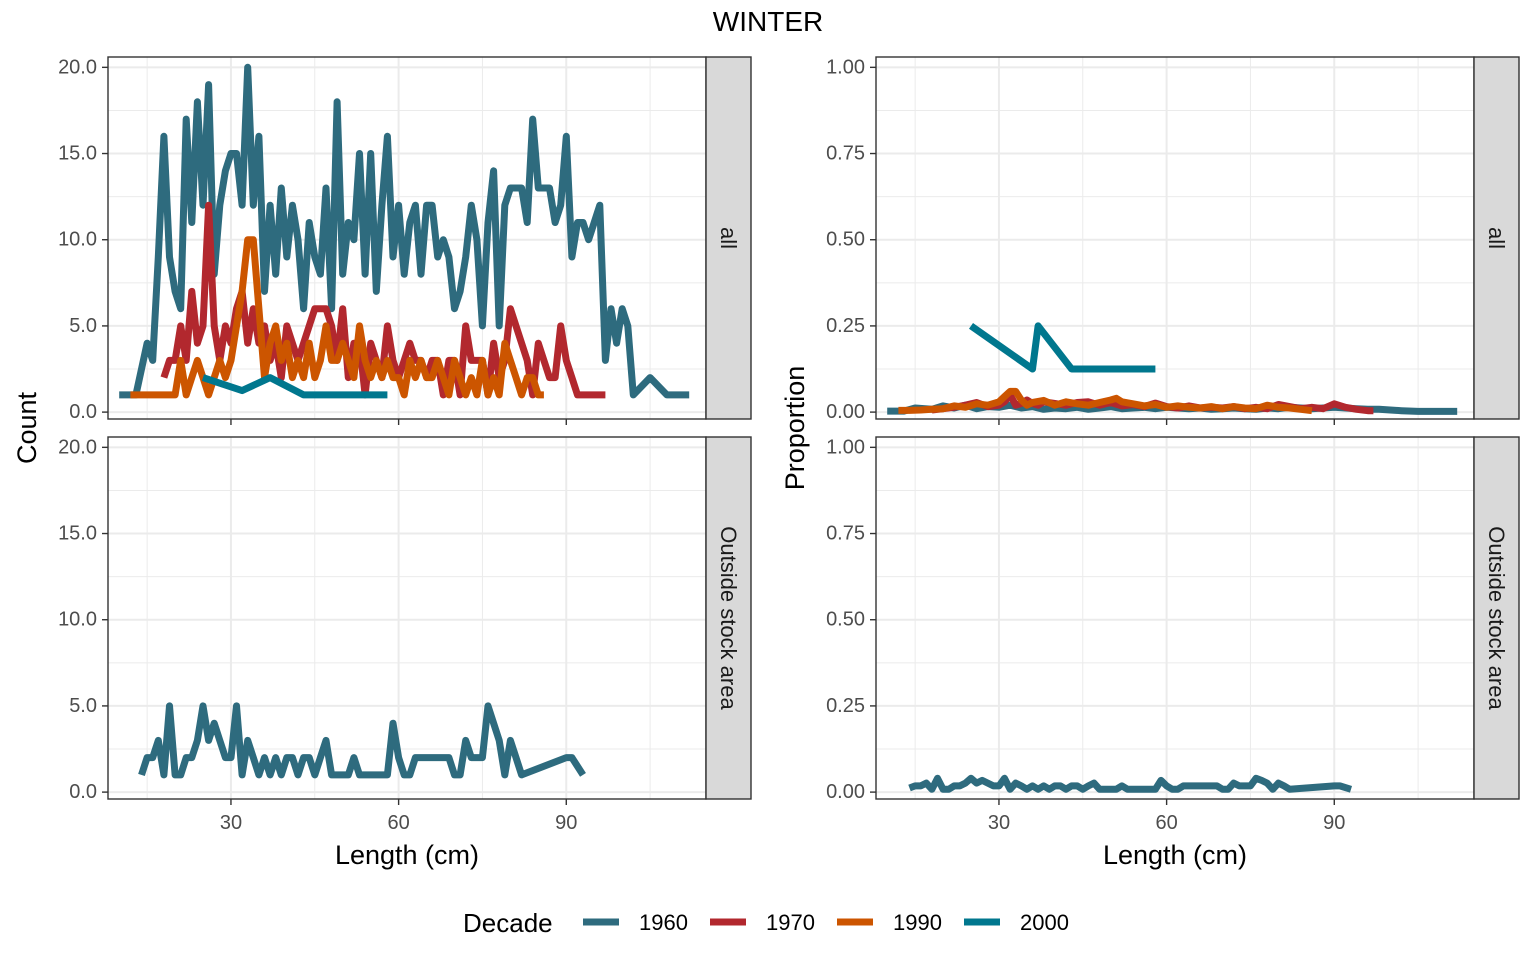 This screenshot has height=965, width=1536. I want to click on legend-label: 1960, so click(663, 922).